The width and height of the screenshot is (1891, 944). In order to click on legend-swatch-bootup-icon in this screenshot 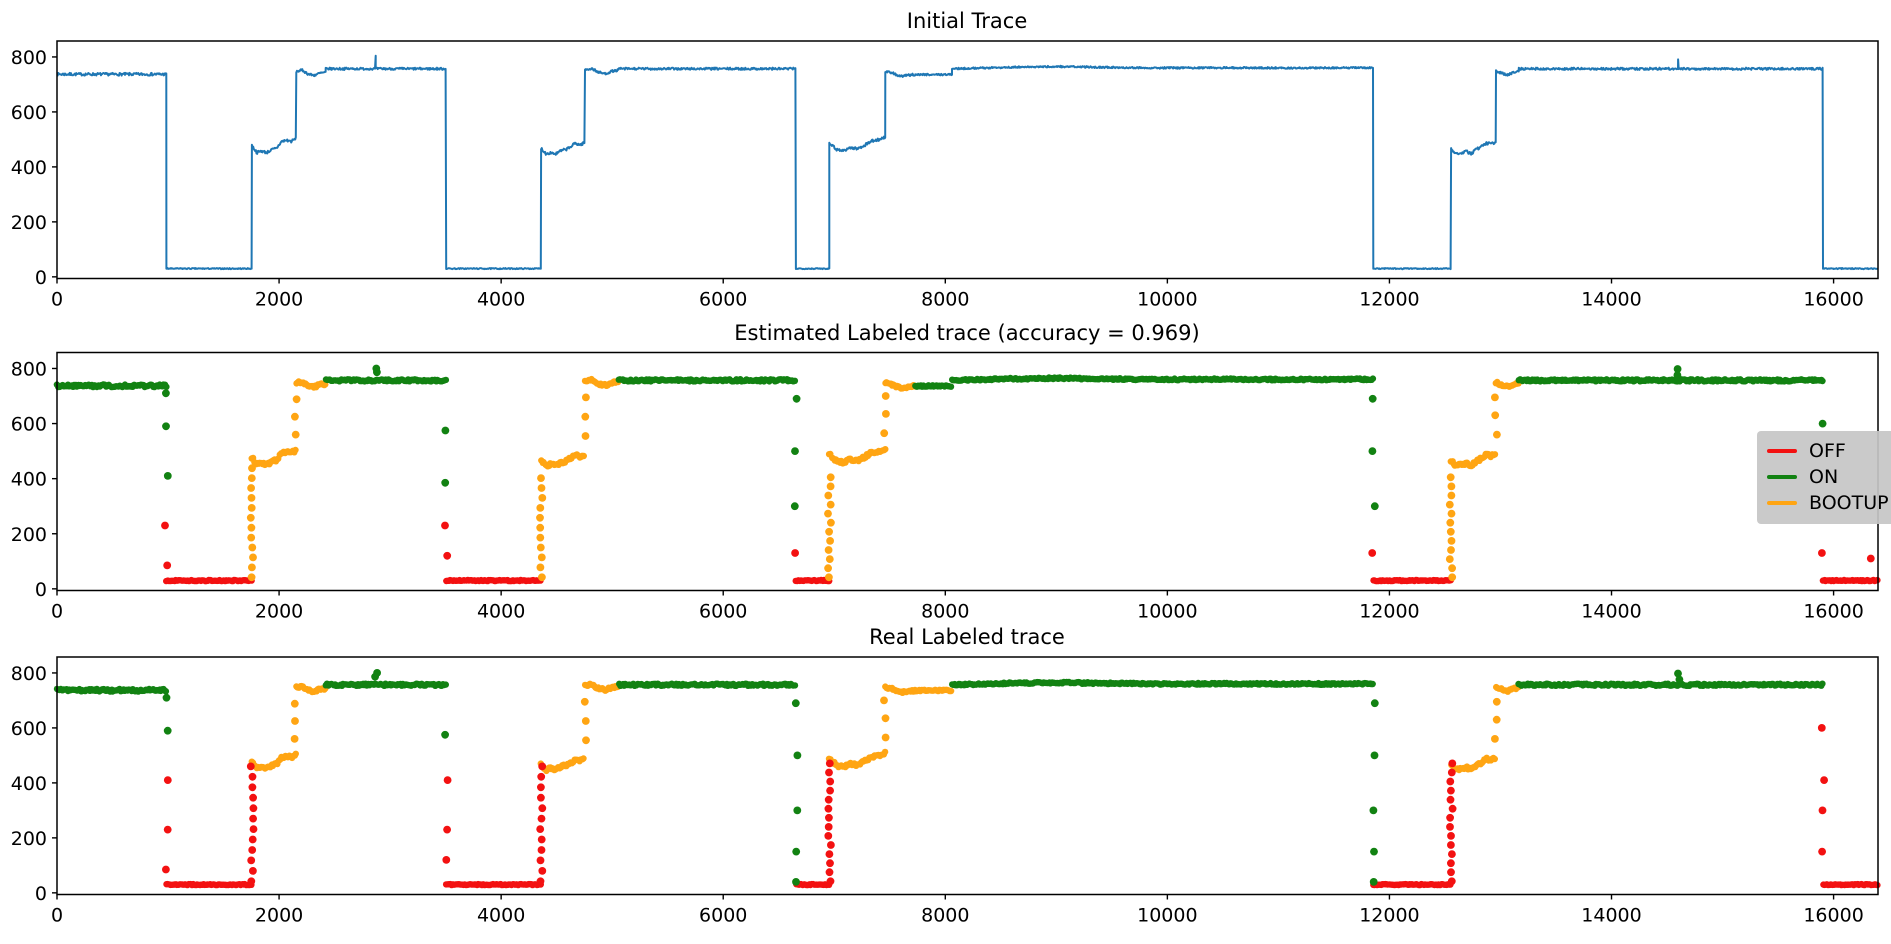, I will do `click(1782, 503)`.